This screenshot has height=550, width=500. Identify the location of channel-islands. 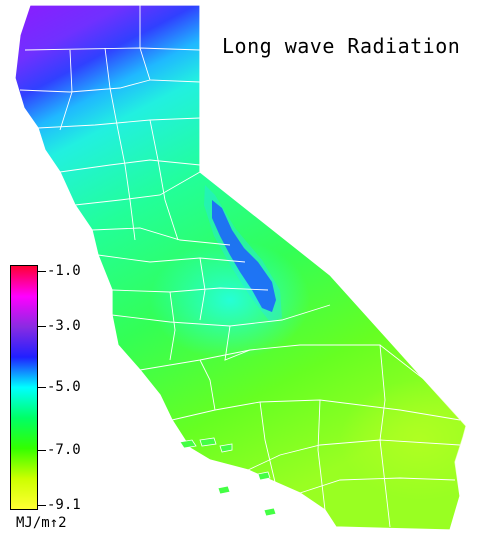
(228, 477).